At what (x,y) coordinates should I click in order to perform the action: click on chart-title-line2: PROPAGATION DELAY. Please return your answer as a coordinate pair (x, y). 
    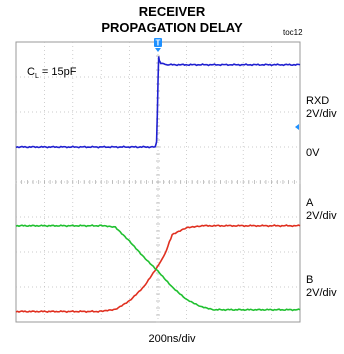
    Looking at the image, I should click on (172, 27).